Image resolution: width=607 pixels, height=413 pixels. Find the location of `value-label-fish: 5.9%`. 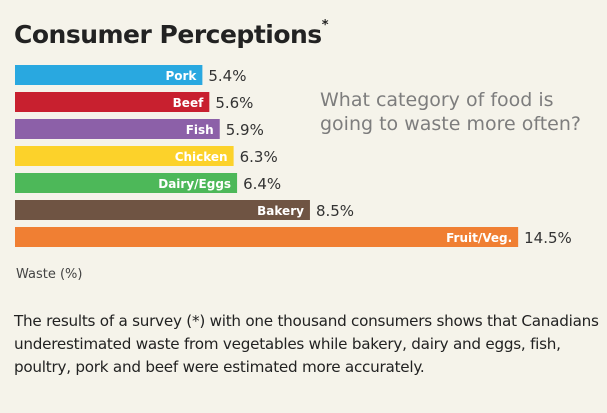

value-label-fish: 5.9% is located at coordinates (245, 130).